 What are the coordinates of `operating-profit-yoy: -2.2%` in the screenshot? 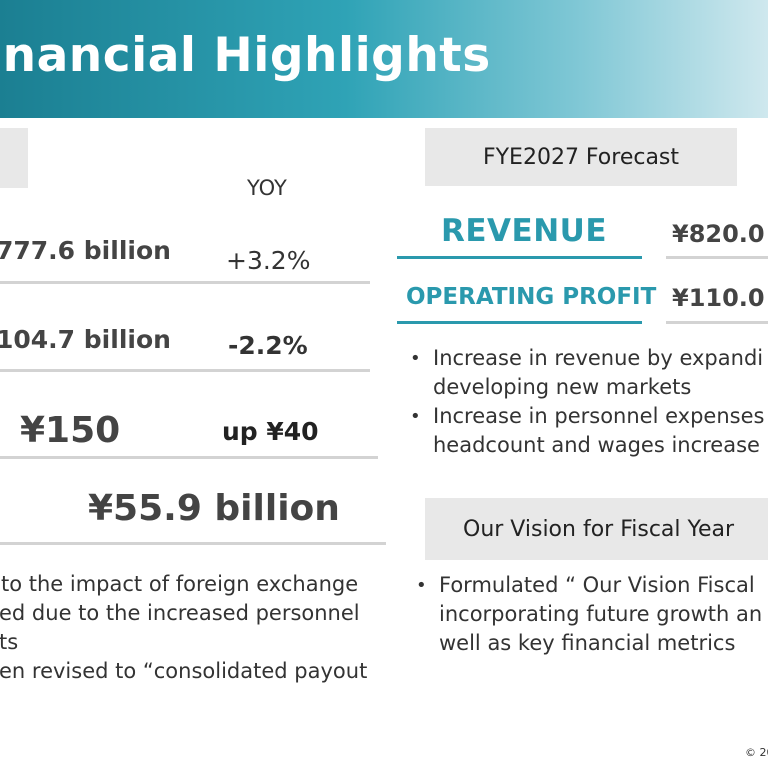 It's located at (268, 345).